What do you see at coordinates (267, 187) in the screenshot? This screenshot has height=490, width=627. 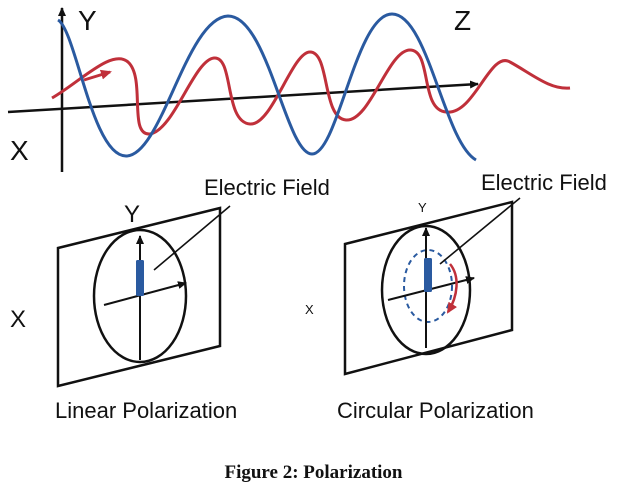 I see `linear-field-label: Electric Field` at bounding box center [267, 187].